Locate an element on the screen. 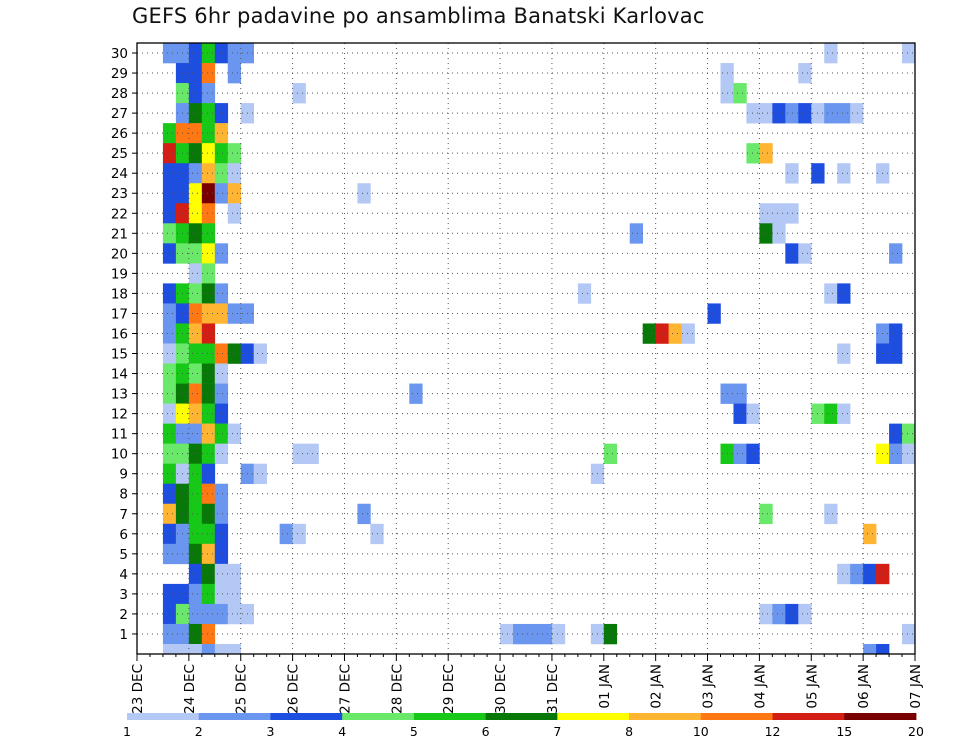 The height and width of the screenshot is (746, 960). x-tick-label: 23 DEC is located at coordinates (138, 689).